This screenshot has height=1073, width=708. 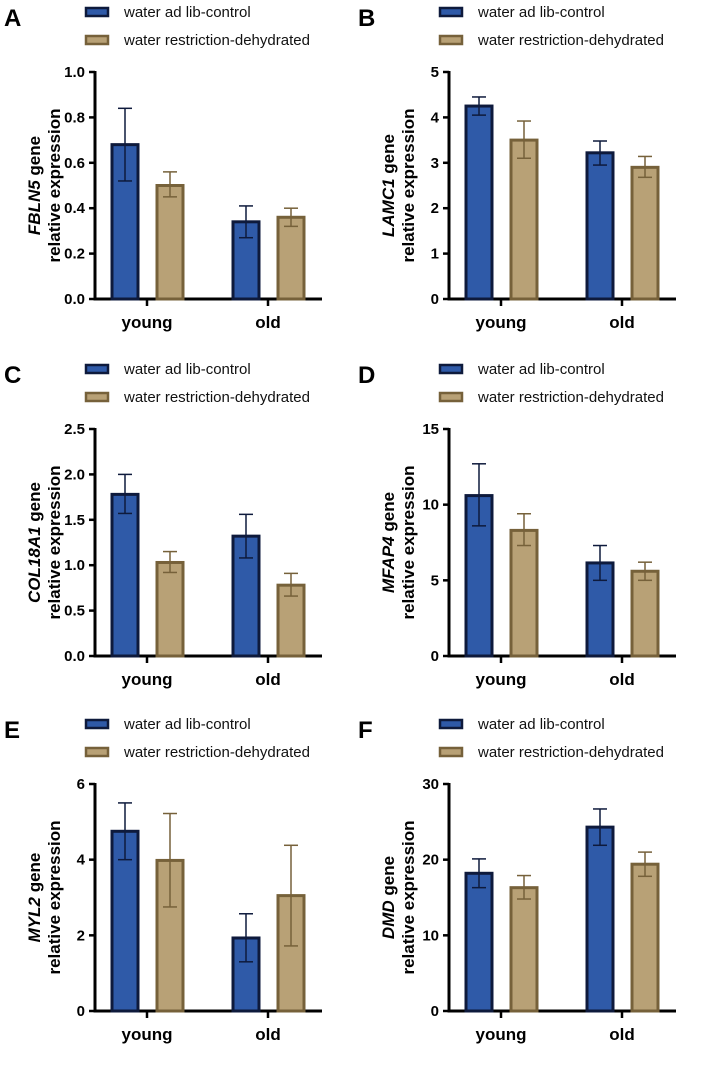 What do you see at coordinates (430, 505) in the screenshot?
I see `y-tick-label: 10` at bounding box center [430, 505].